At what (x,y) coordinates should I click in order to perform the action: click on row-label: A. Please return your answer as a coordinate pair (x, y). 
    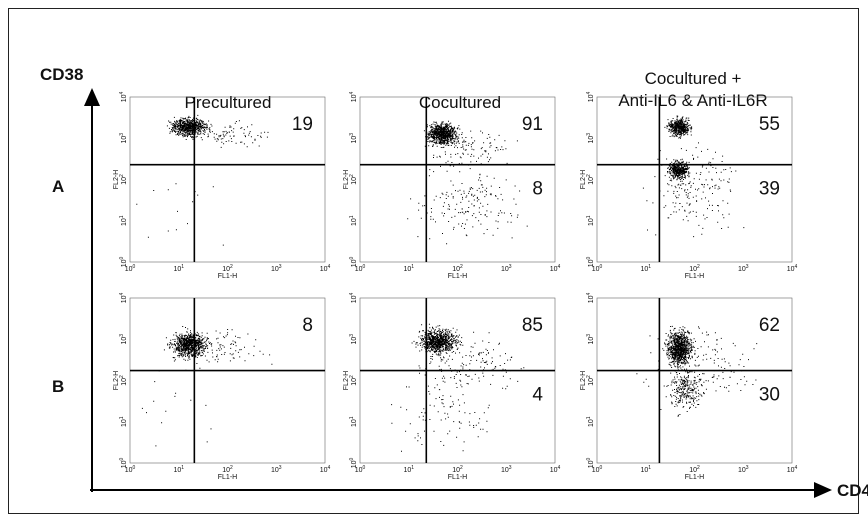
    Looking at the image, I should click on (58, 186).